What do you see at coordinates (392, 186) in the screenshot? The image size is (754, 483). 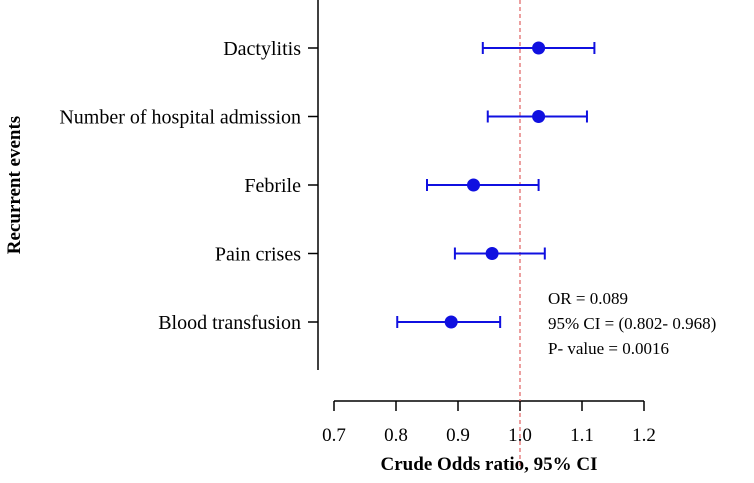 I see `forest-row: Febrile` at bounding box center [392, 186].